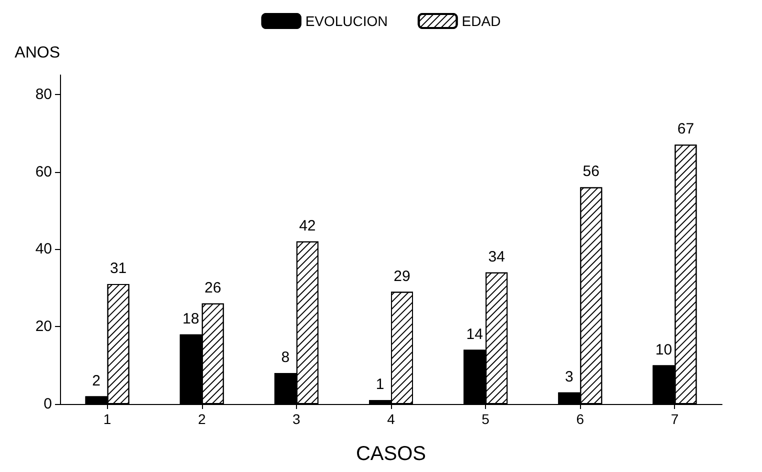 This screenshot has width=762, height=472. What do you see at coordinates (380, 385) in the screenshot?
I see `data-label: 1` at bounding box center [380, 385].